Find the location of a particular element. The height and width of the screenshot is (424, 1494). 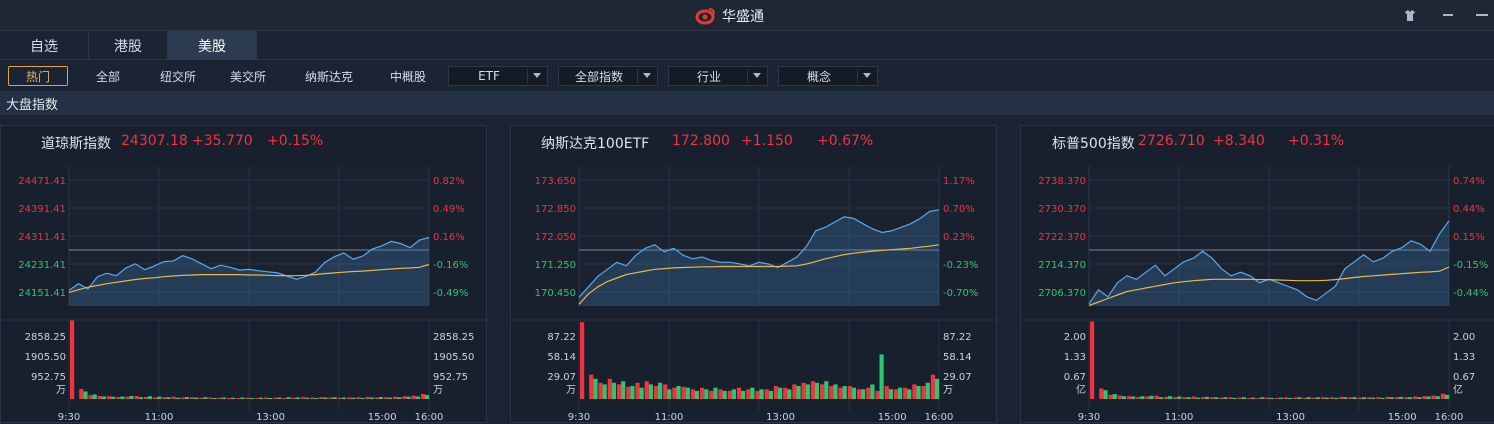

volume-tick-label: 2858.25 is located at coordinates (453, 337).